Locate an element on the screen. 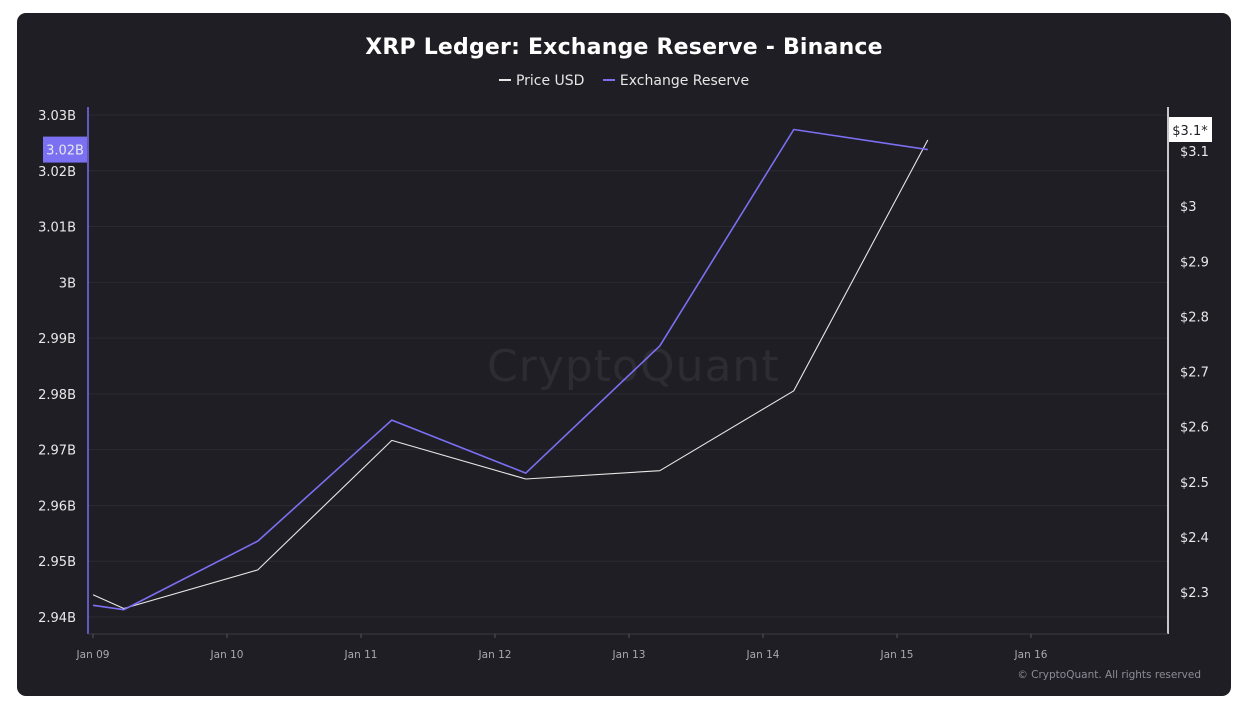 Image resolution: width=1240 pixels, height=710 pixels. watermark: CryptoQuant is located at coordinates (633, 366).